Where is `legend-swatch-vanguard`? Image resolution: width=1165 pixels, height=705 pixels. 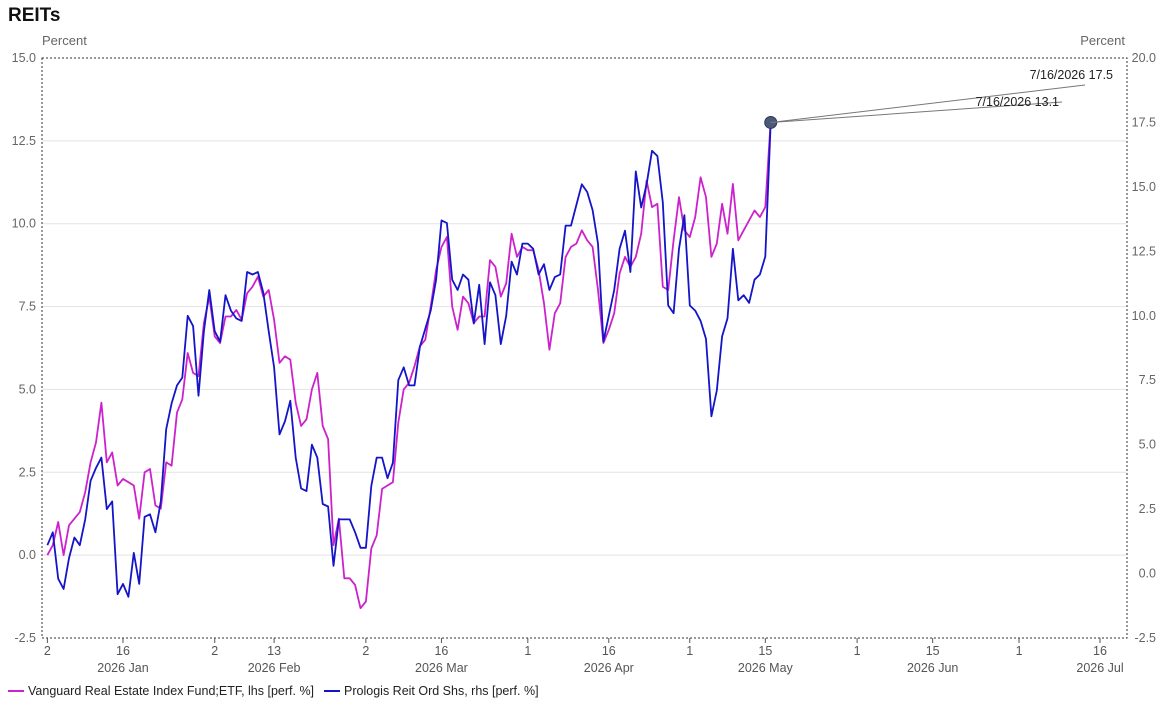
legend-swatch-vanguard is located at coordinates (16, 691).